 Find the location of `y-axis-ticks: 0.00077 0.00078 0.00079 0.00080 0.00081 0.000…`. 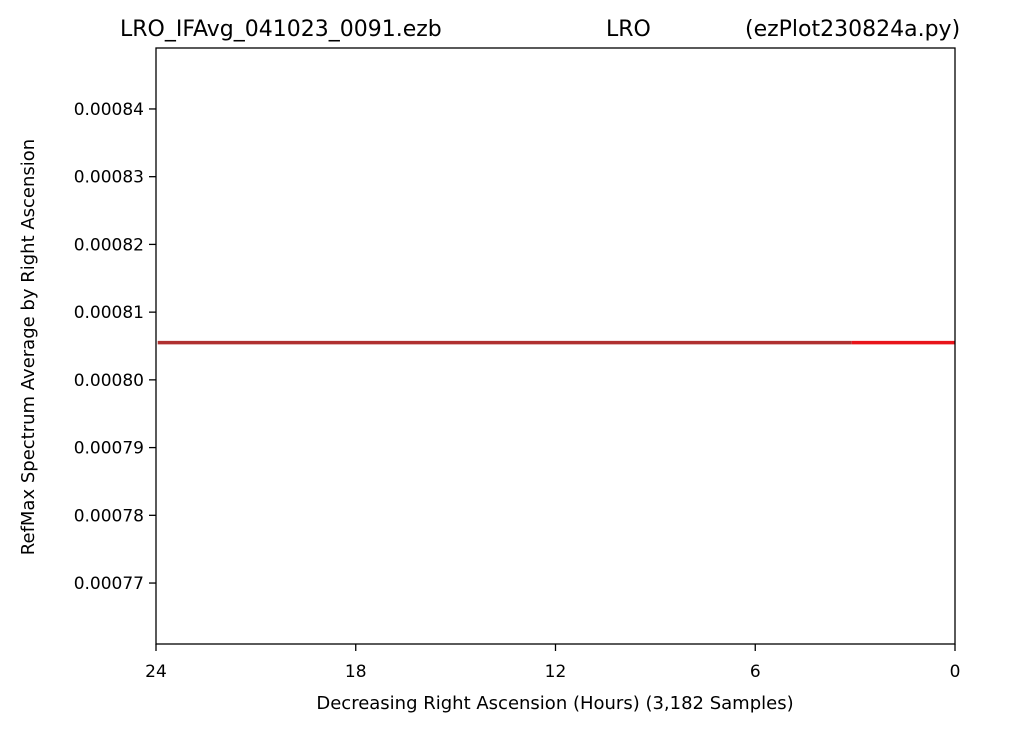

y-axis-ticks: 0.00077 0.00078 0.00079 0.00080 0.00081 0.000… is located at coordinates (115, 347).